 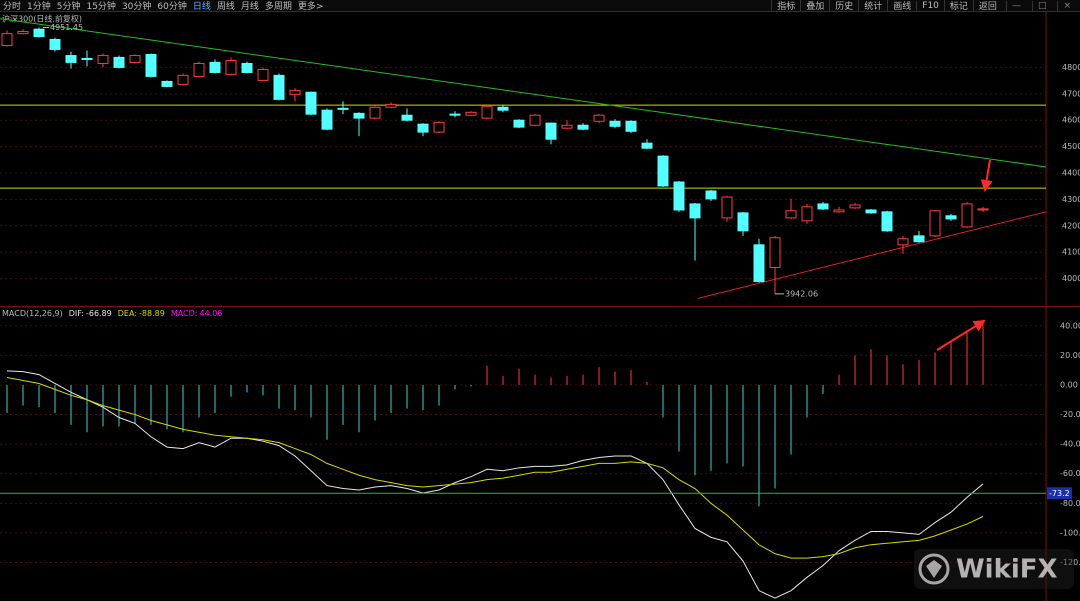 What do you see at coordinates (76, 313) in the screenshot?
I see `legend-name: DIF:` at bounding box center [76, 313].